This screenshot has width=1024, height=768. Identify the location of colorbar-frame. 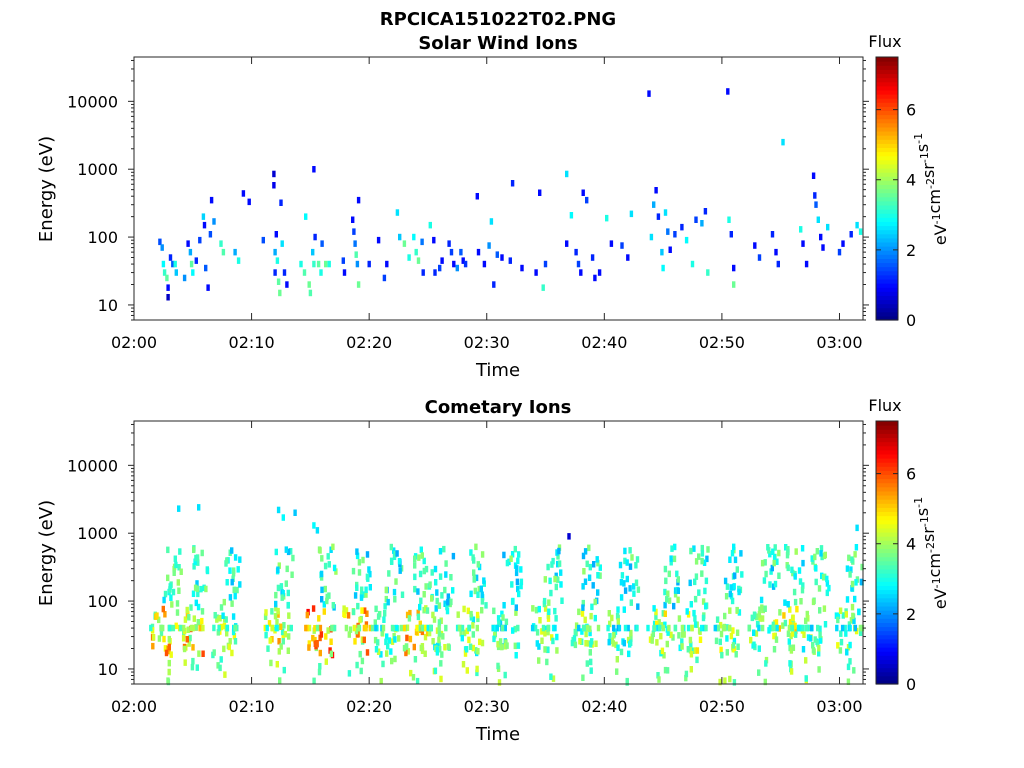
(887, 552).